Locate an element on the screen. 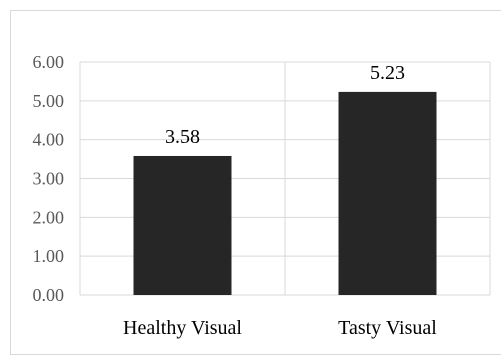  y-tick-label: 3.00 is located at coordinates (49, 179).